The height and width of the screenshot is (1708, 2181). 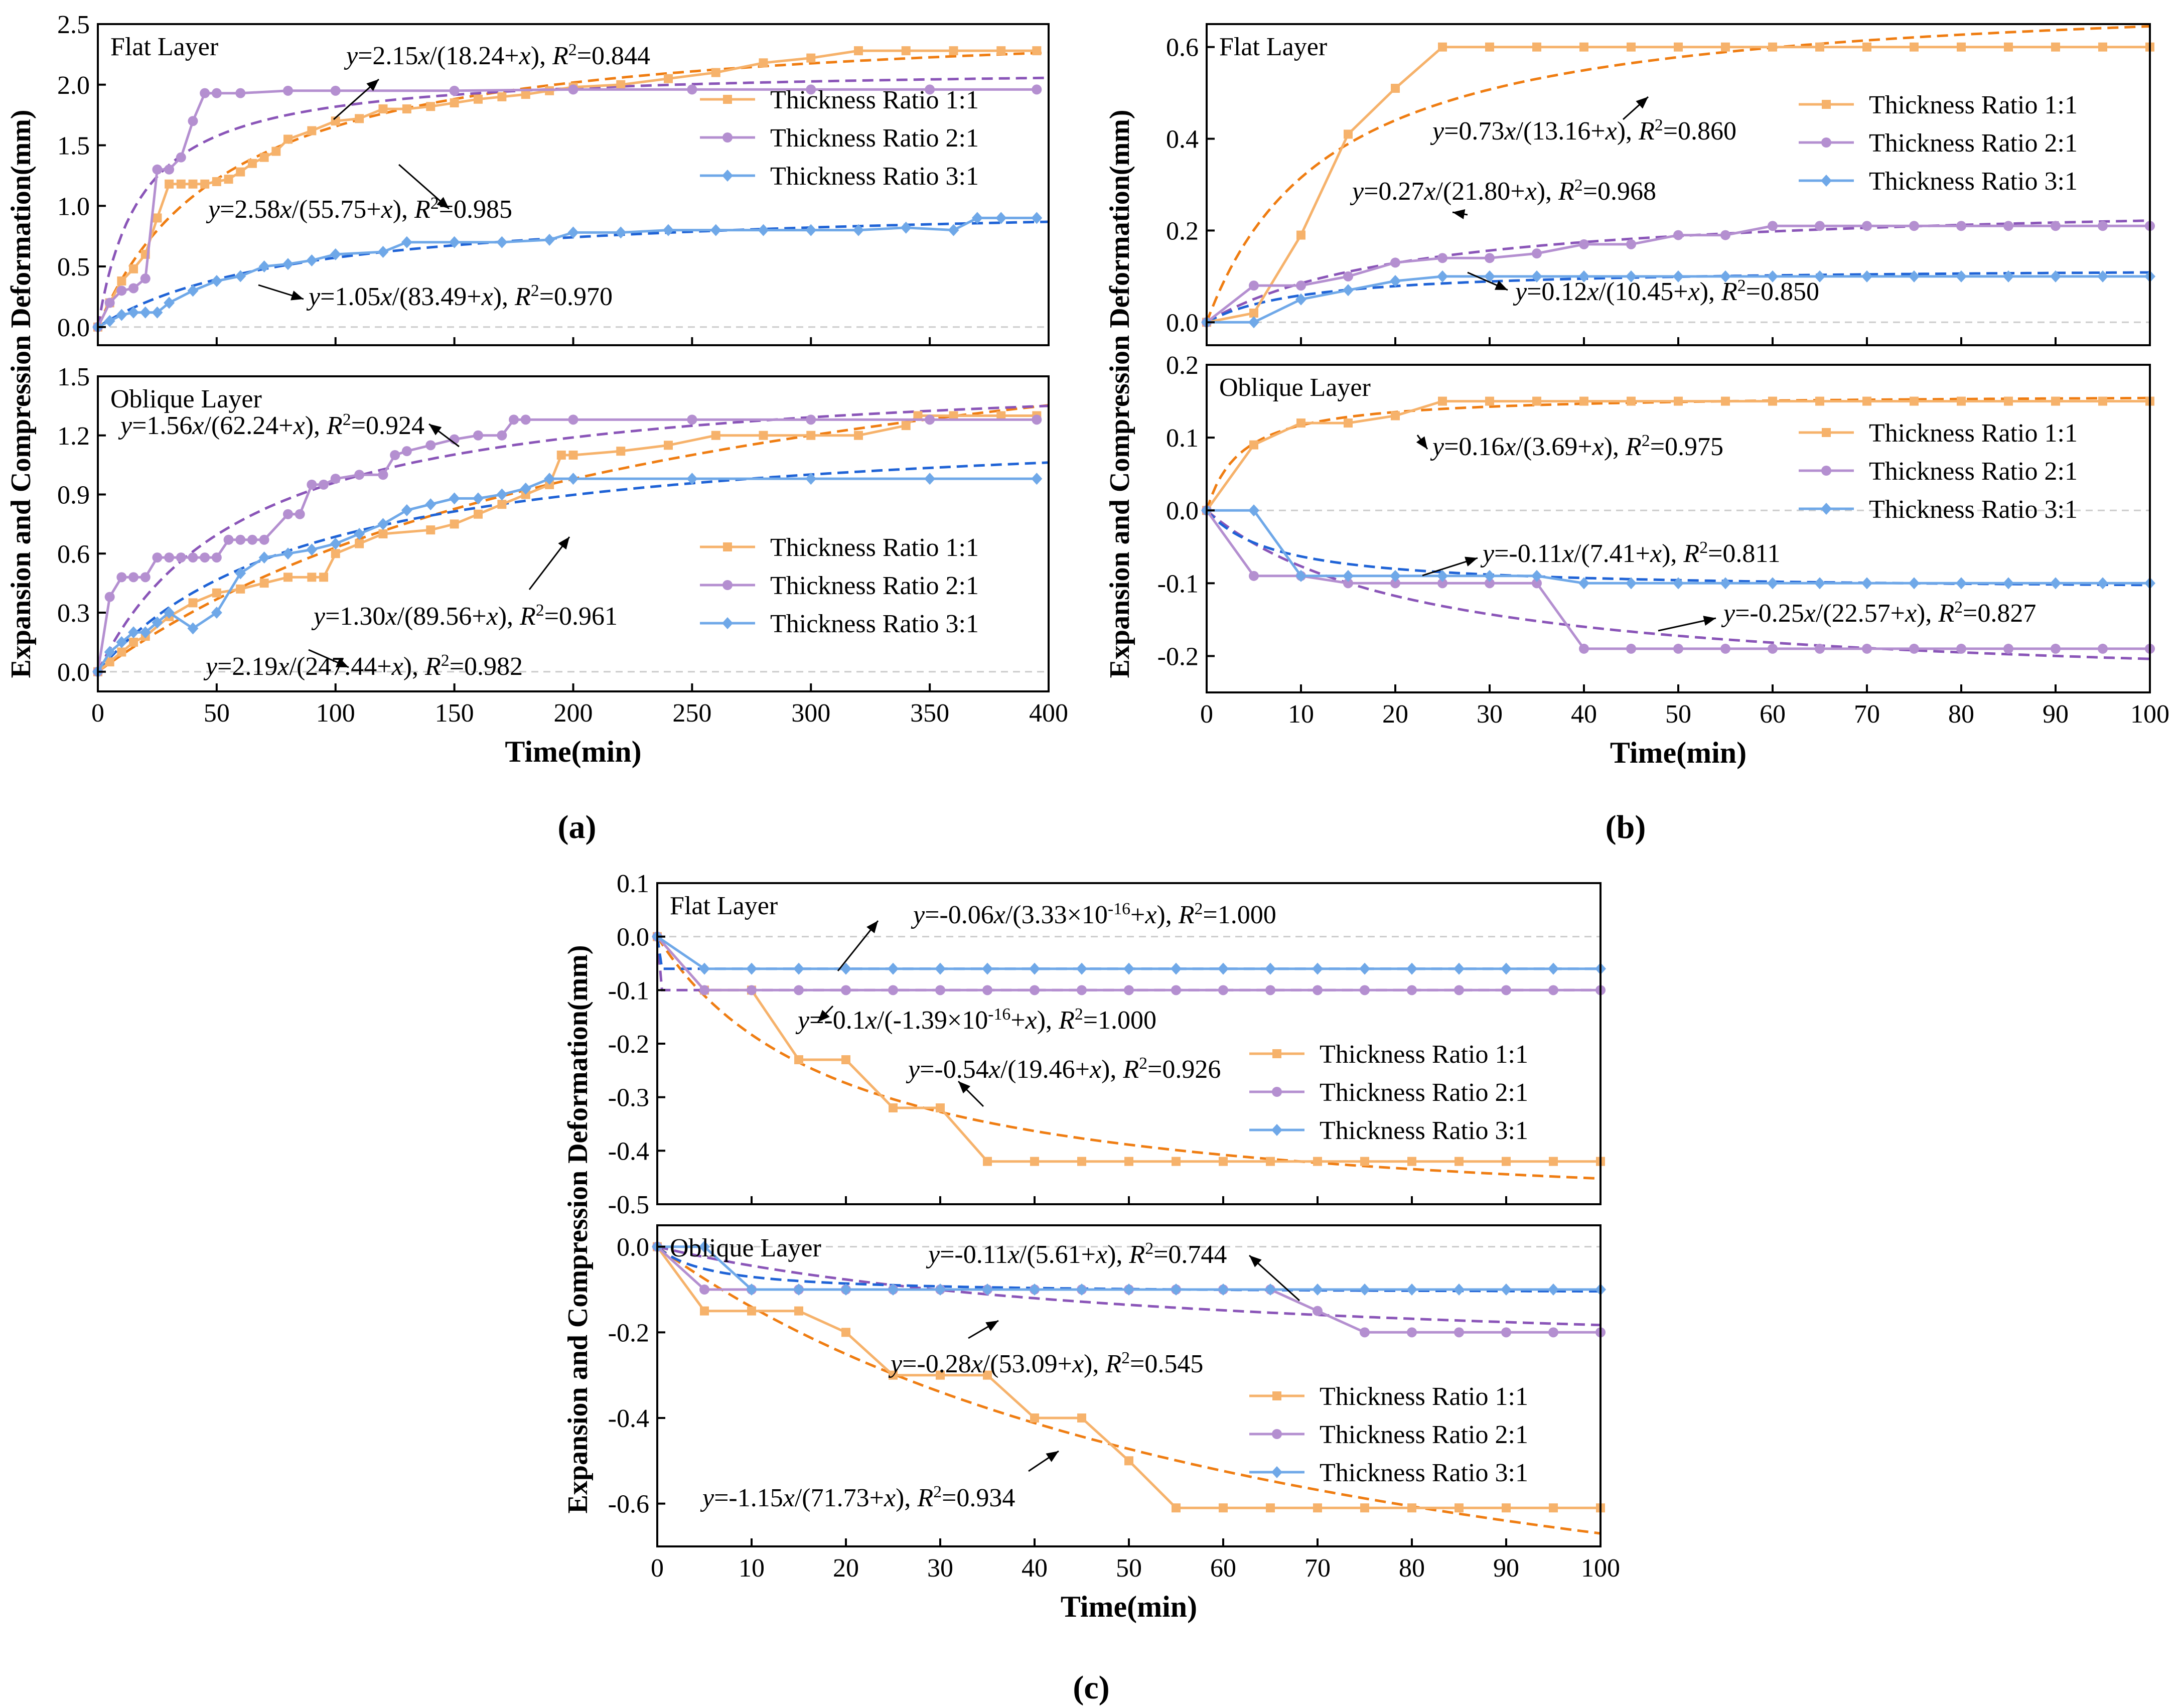 I want to click on equation-part: =2.58, so click(x=250, y=209).